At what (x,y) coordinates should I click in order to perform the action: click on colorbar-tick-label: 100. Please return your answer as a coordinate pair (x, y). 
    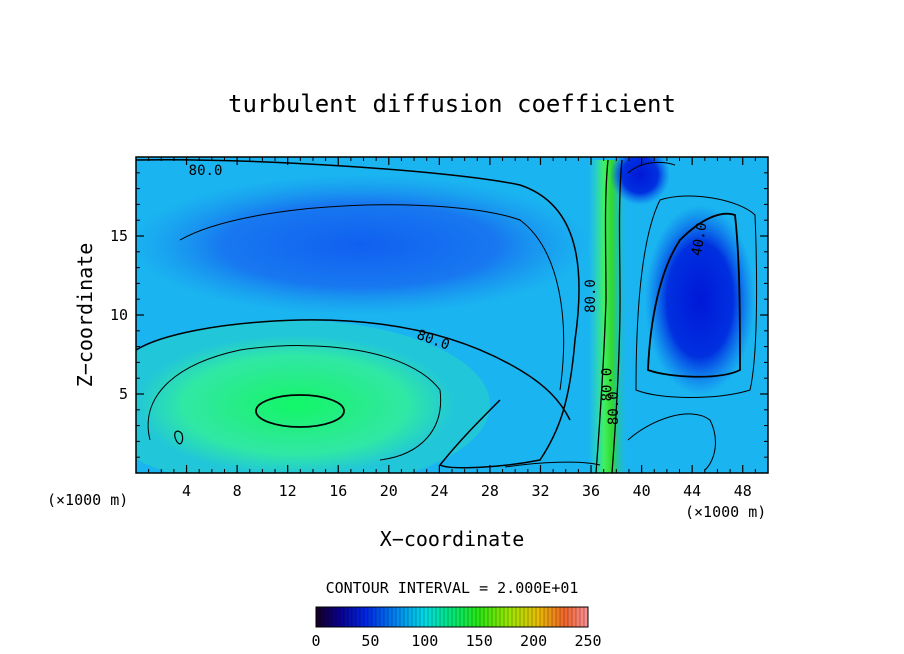
    Looking at the image, I should click on (424, 641).